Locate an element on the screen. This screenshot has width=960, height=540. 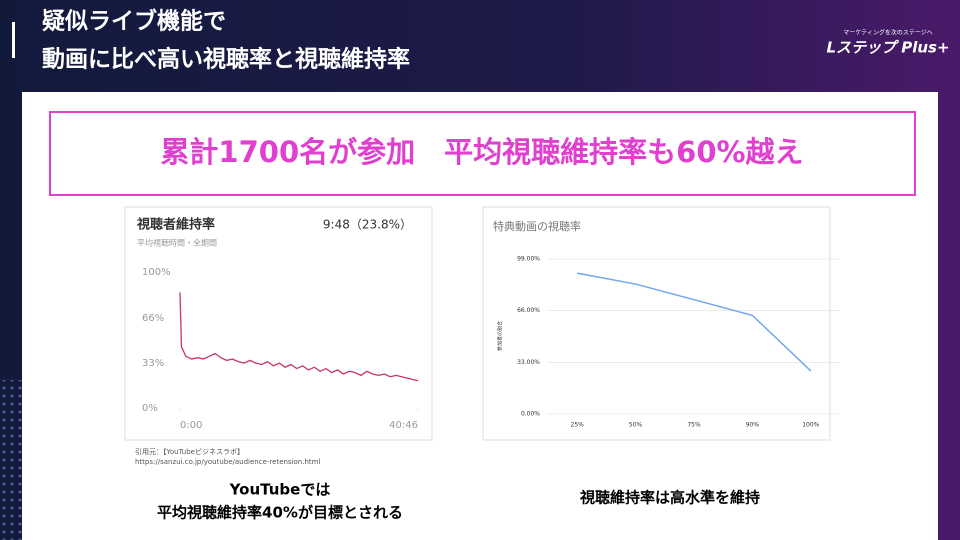
headline: 累計1700名が参加 平均視聴維持率も60%越え is located at coordinates (481, 152).